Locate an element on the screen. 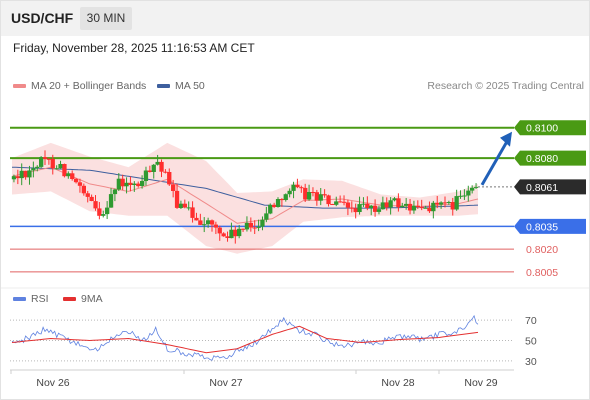 Image resolution: width=590 pixels, height=400 pixels. legend-ma50: MA 50 is located at coordinates (181, 86).